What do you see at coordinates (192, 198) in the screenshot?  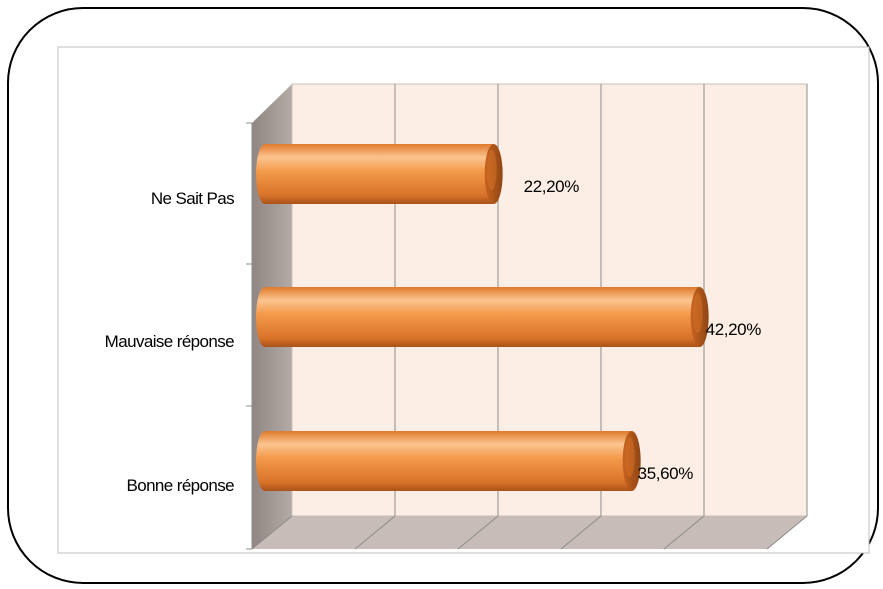 I see `category-label: Ne Sait Pas` at bounding box center [192, 198].